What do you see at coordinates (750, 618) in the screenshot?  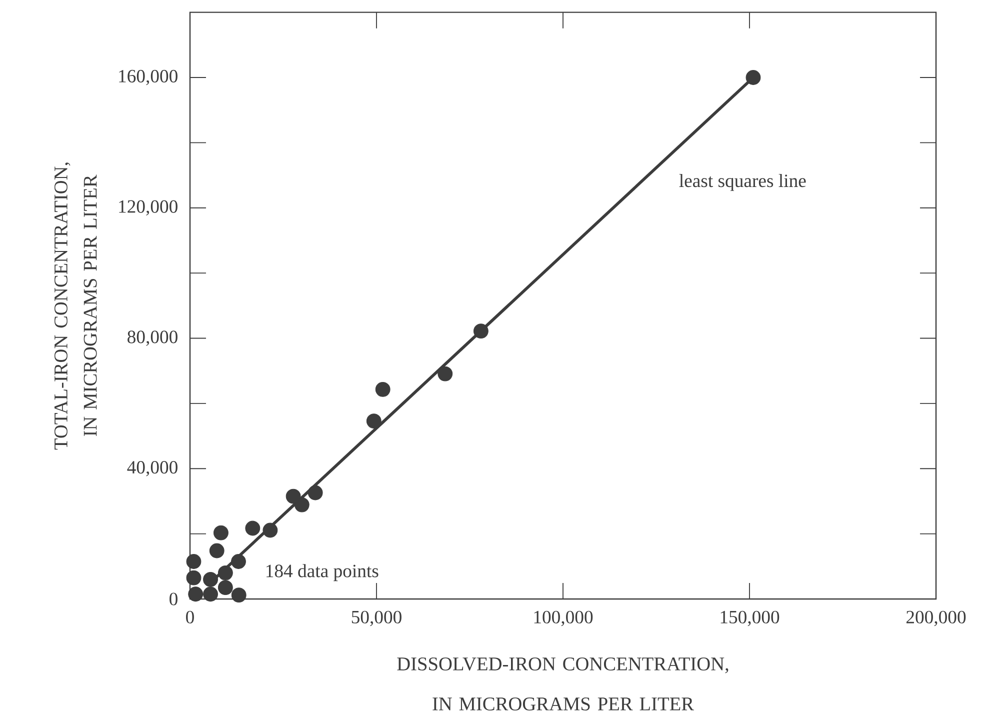 I see `x-tick-label: 150,000` at bounding box center [750, 618].